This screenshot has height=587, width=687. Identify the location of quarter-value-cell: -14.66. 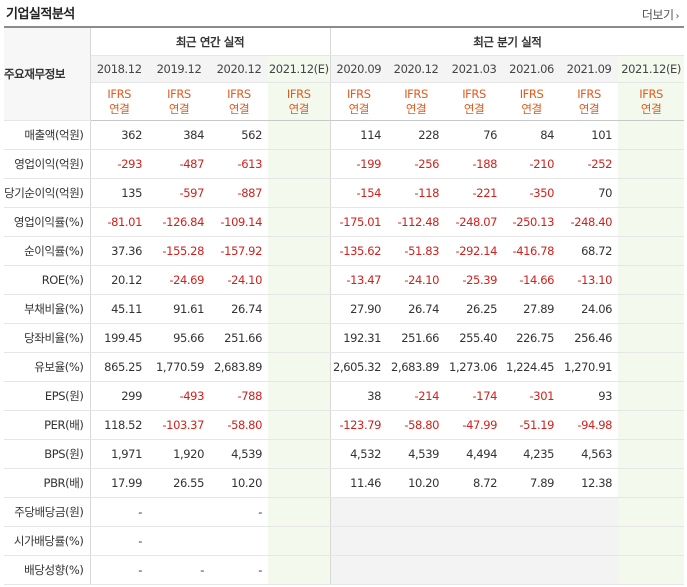
(532, 280).